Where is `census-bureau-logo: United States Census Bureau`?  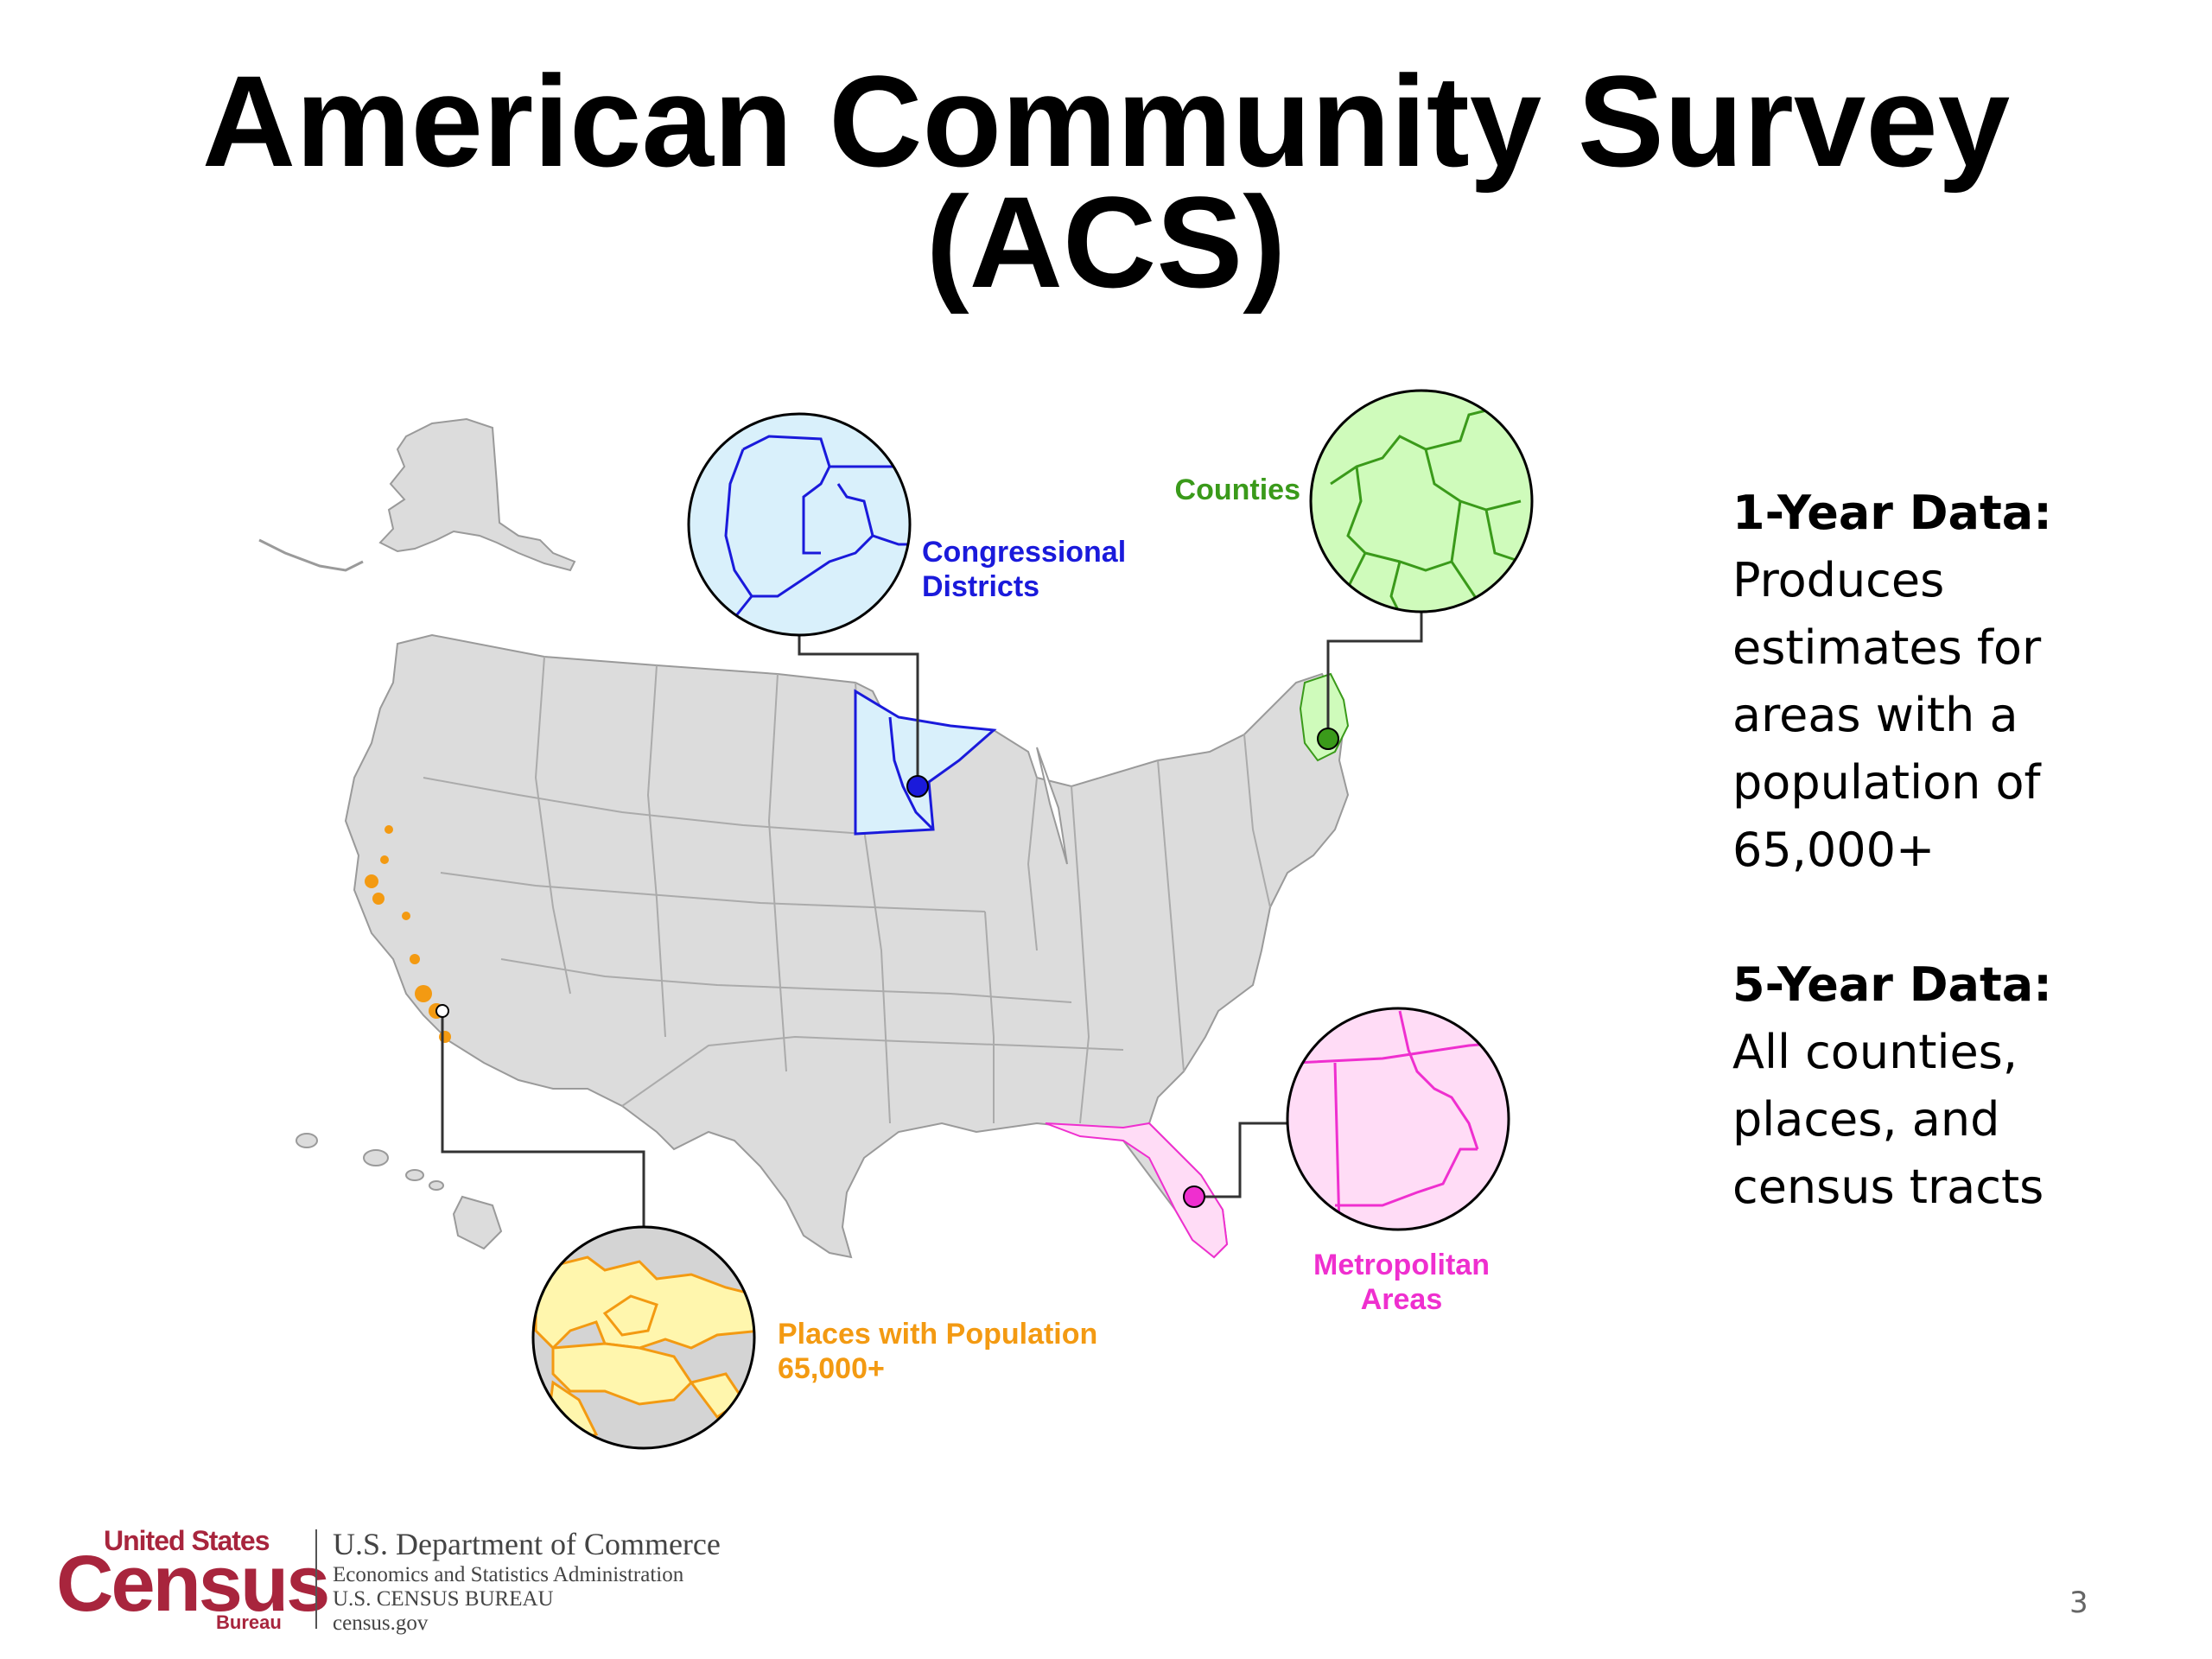
census-bureau-logo: United States Census Bureau is located at coordinates (193, 1581).